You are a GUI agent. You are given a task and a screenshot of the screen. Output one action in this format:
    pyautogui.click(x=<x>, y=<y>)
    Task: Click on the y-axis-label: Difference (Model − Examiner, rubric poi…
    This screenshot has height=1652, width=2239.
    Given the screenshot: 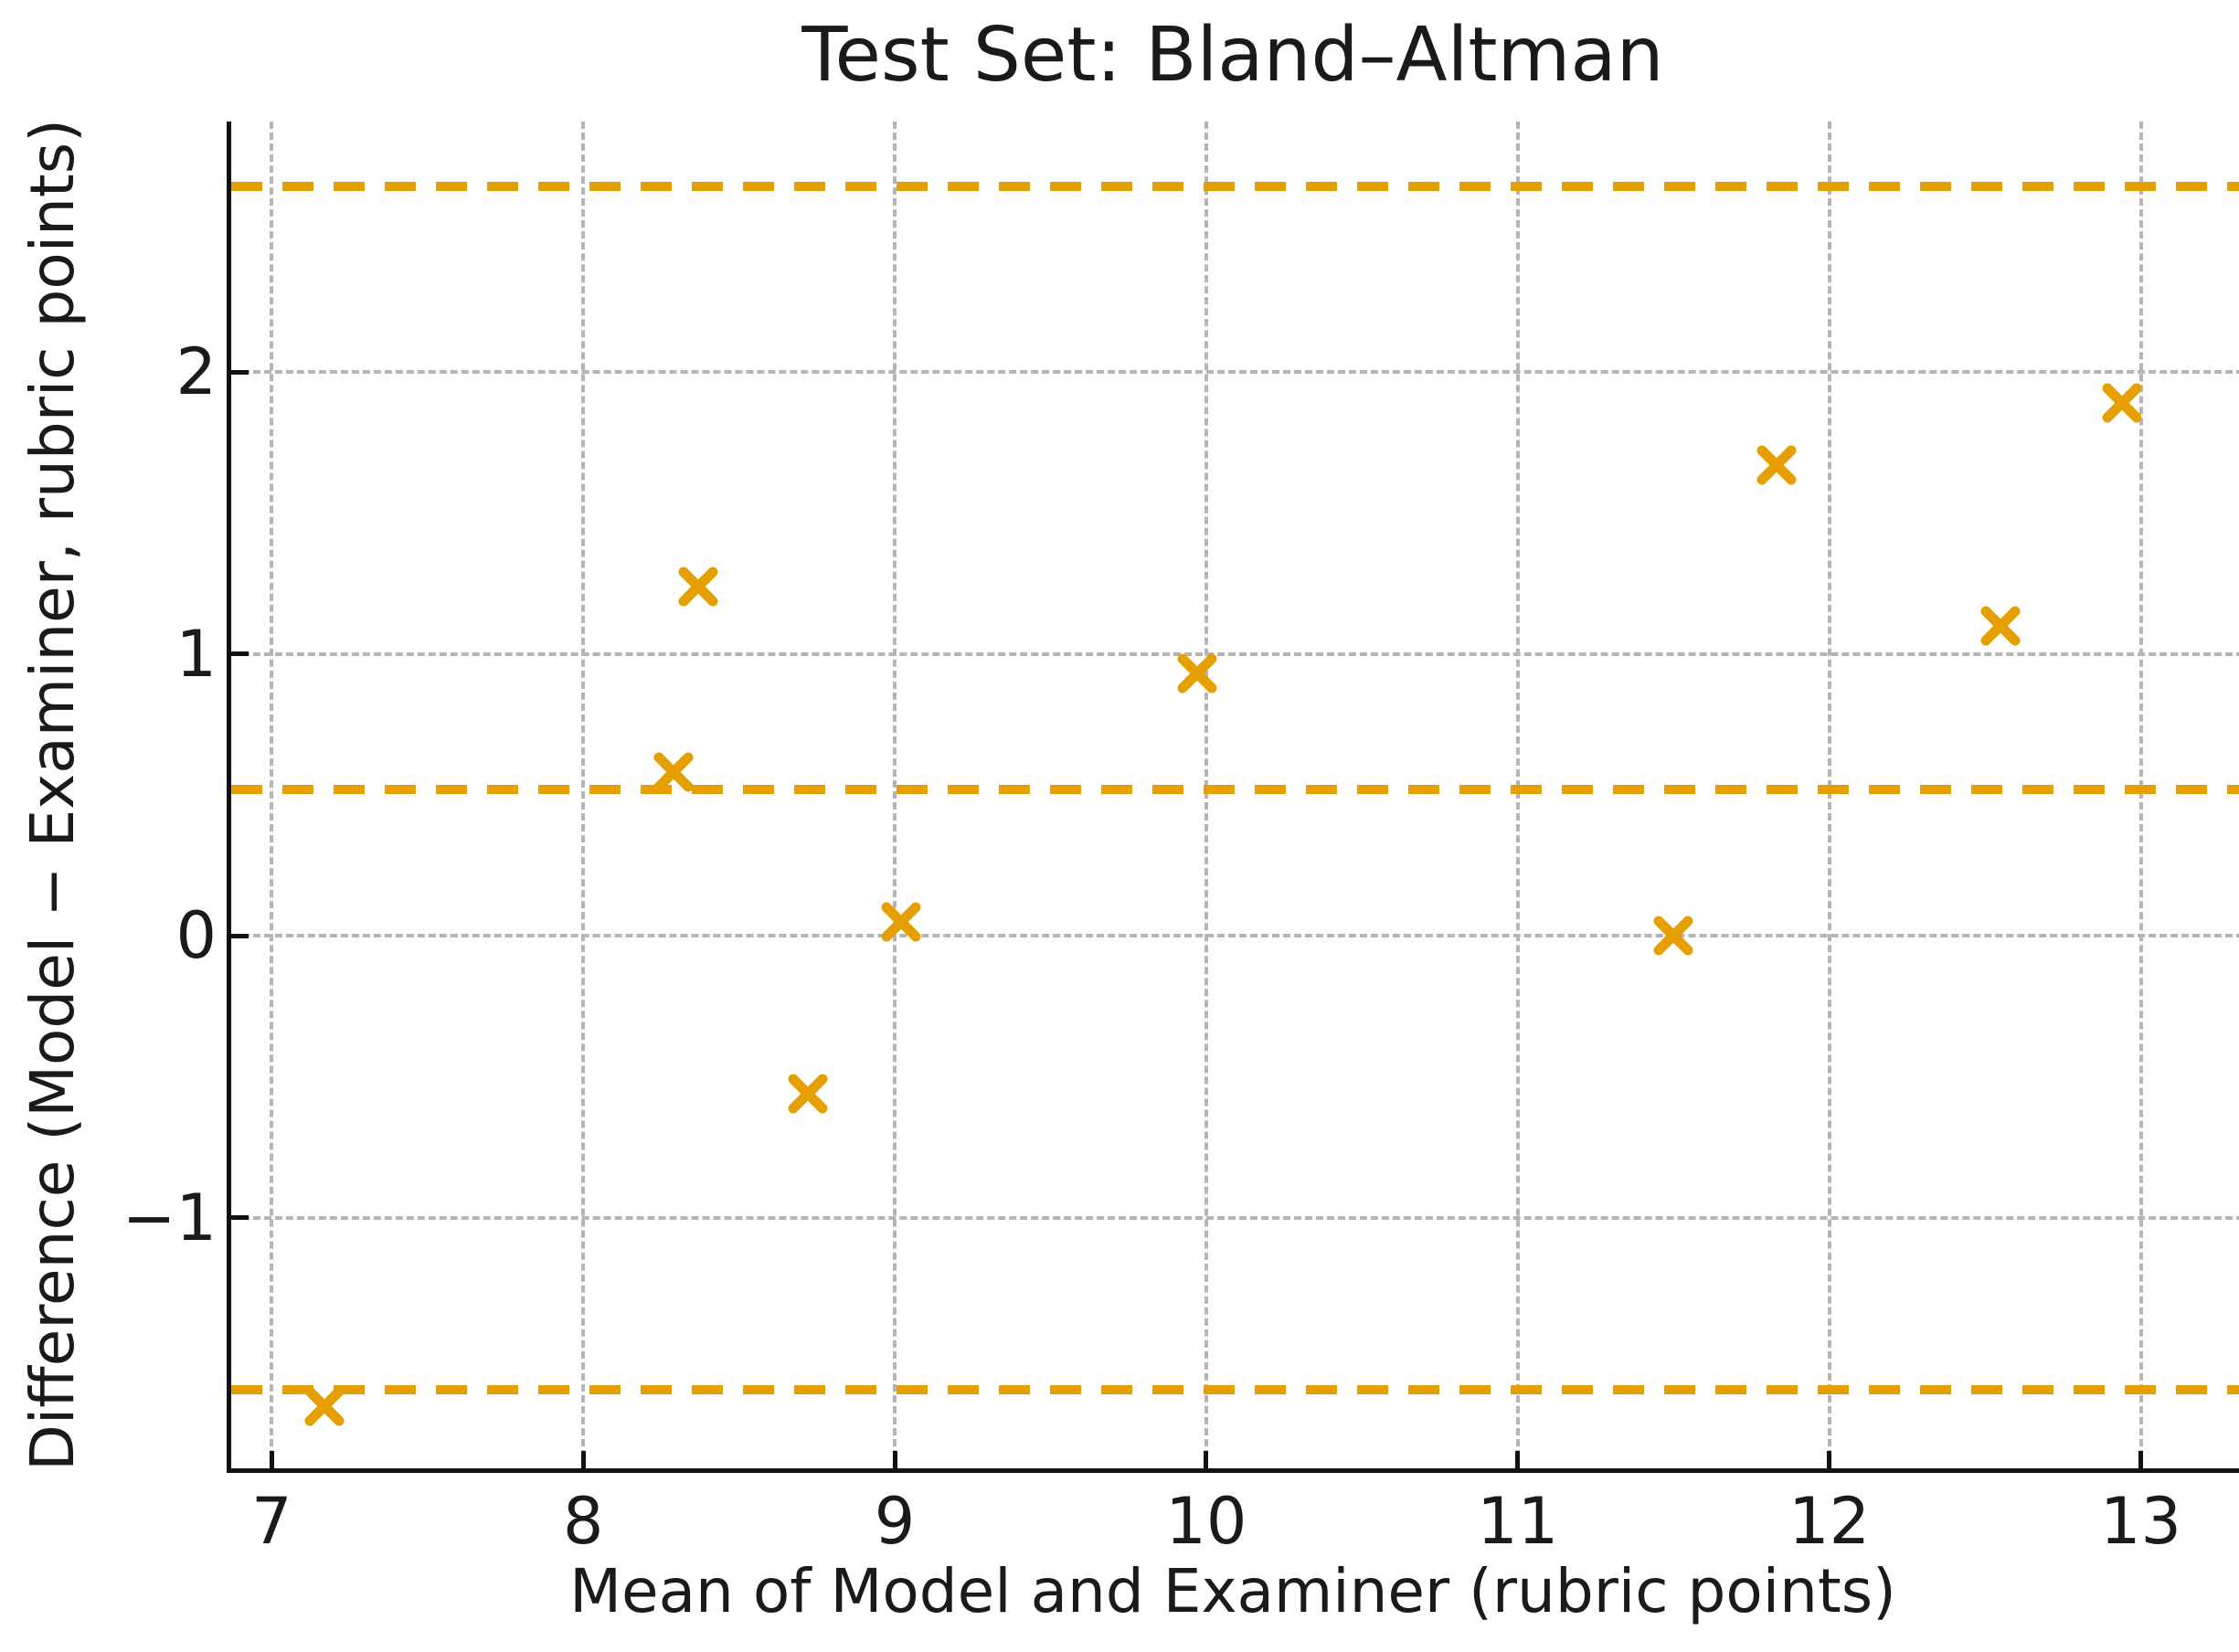 What is the action you would take?
    pyautogui.click(x=52, y=795)
    